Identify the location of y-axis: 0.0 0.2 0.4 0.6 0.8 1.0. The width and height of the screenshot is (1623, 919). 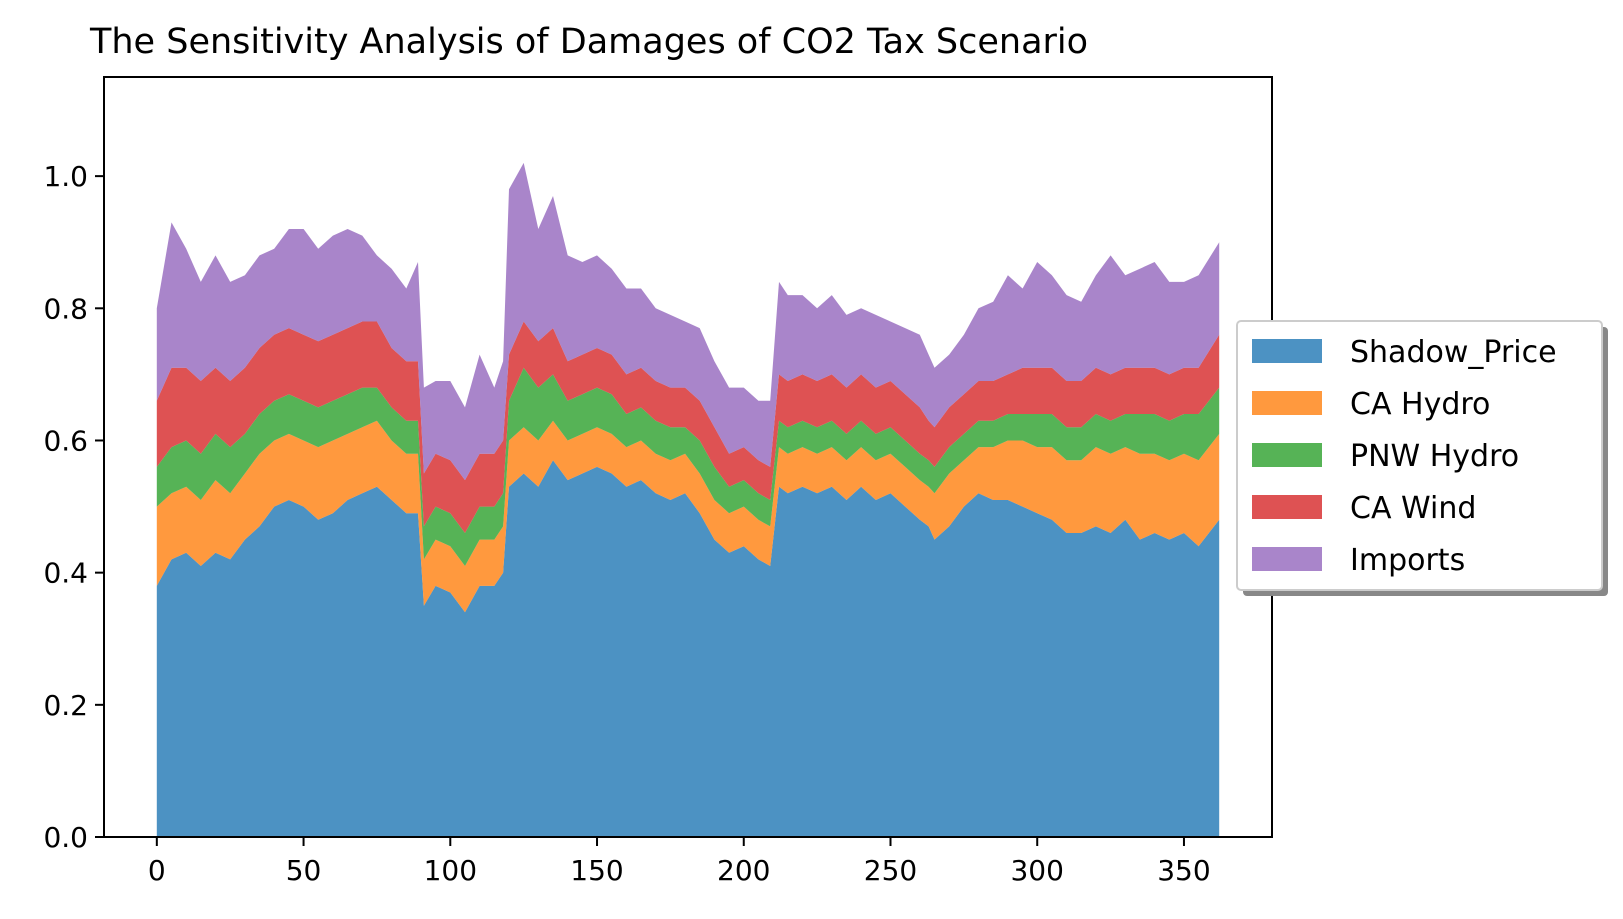
(73, 507).